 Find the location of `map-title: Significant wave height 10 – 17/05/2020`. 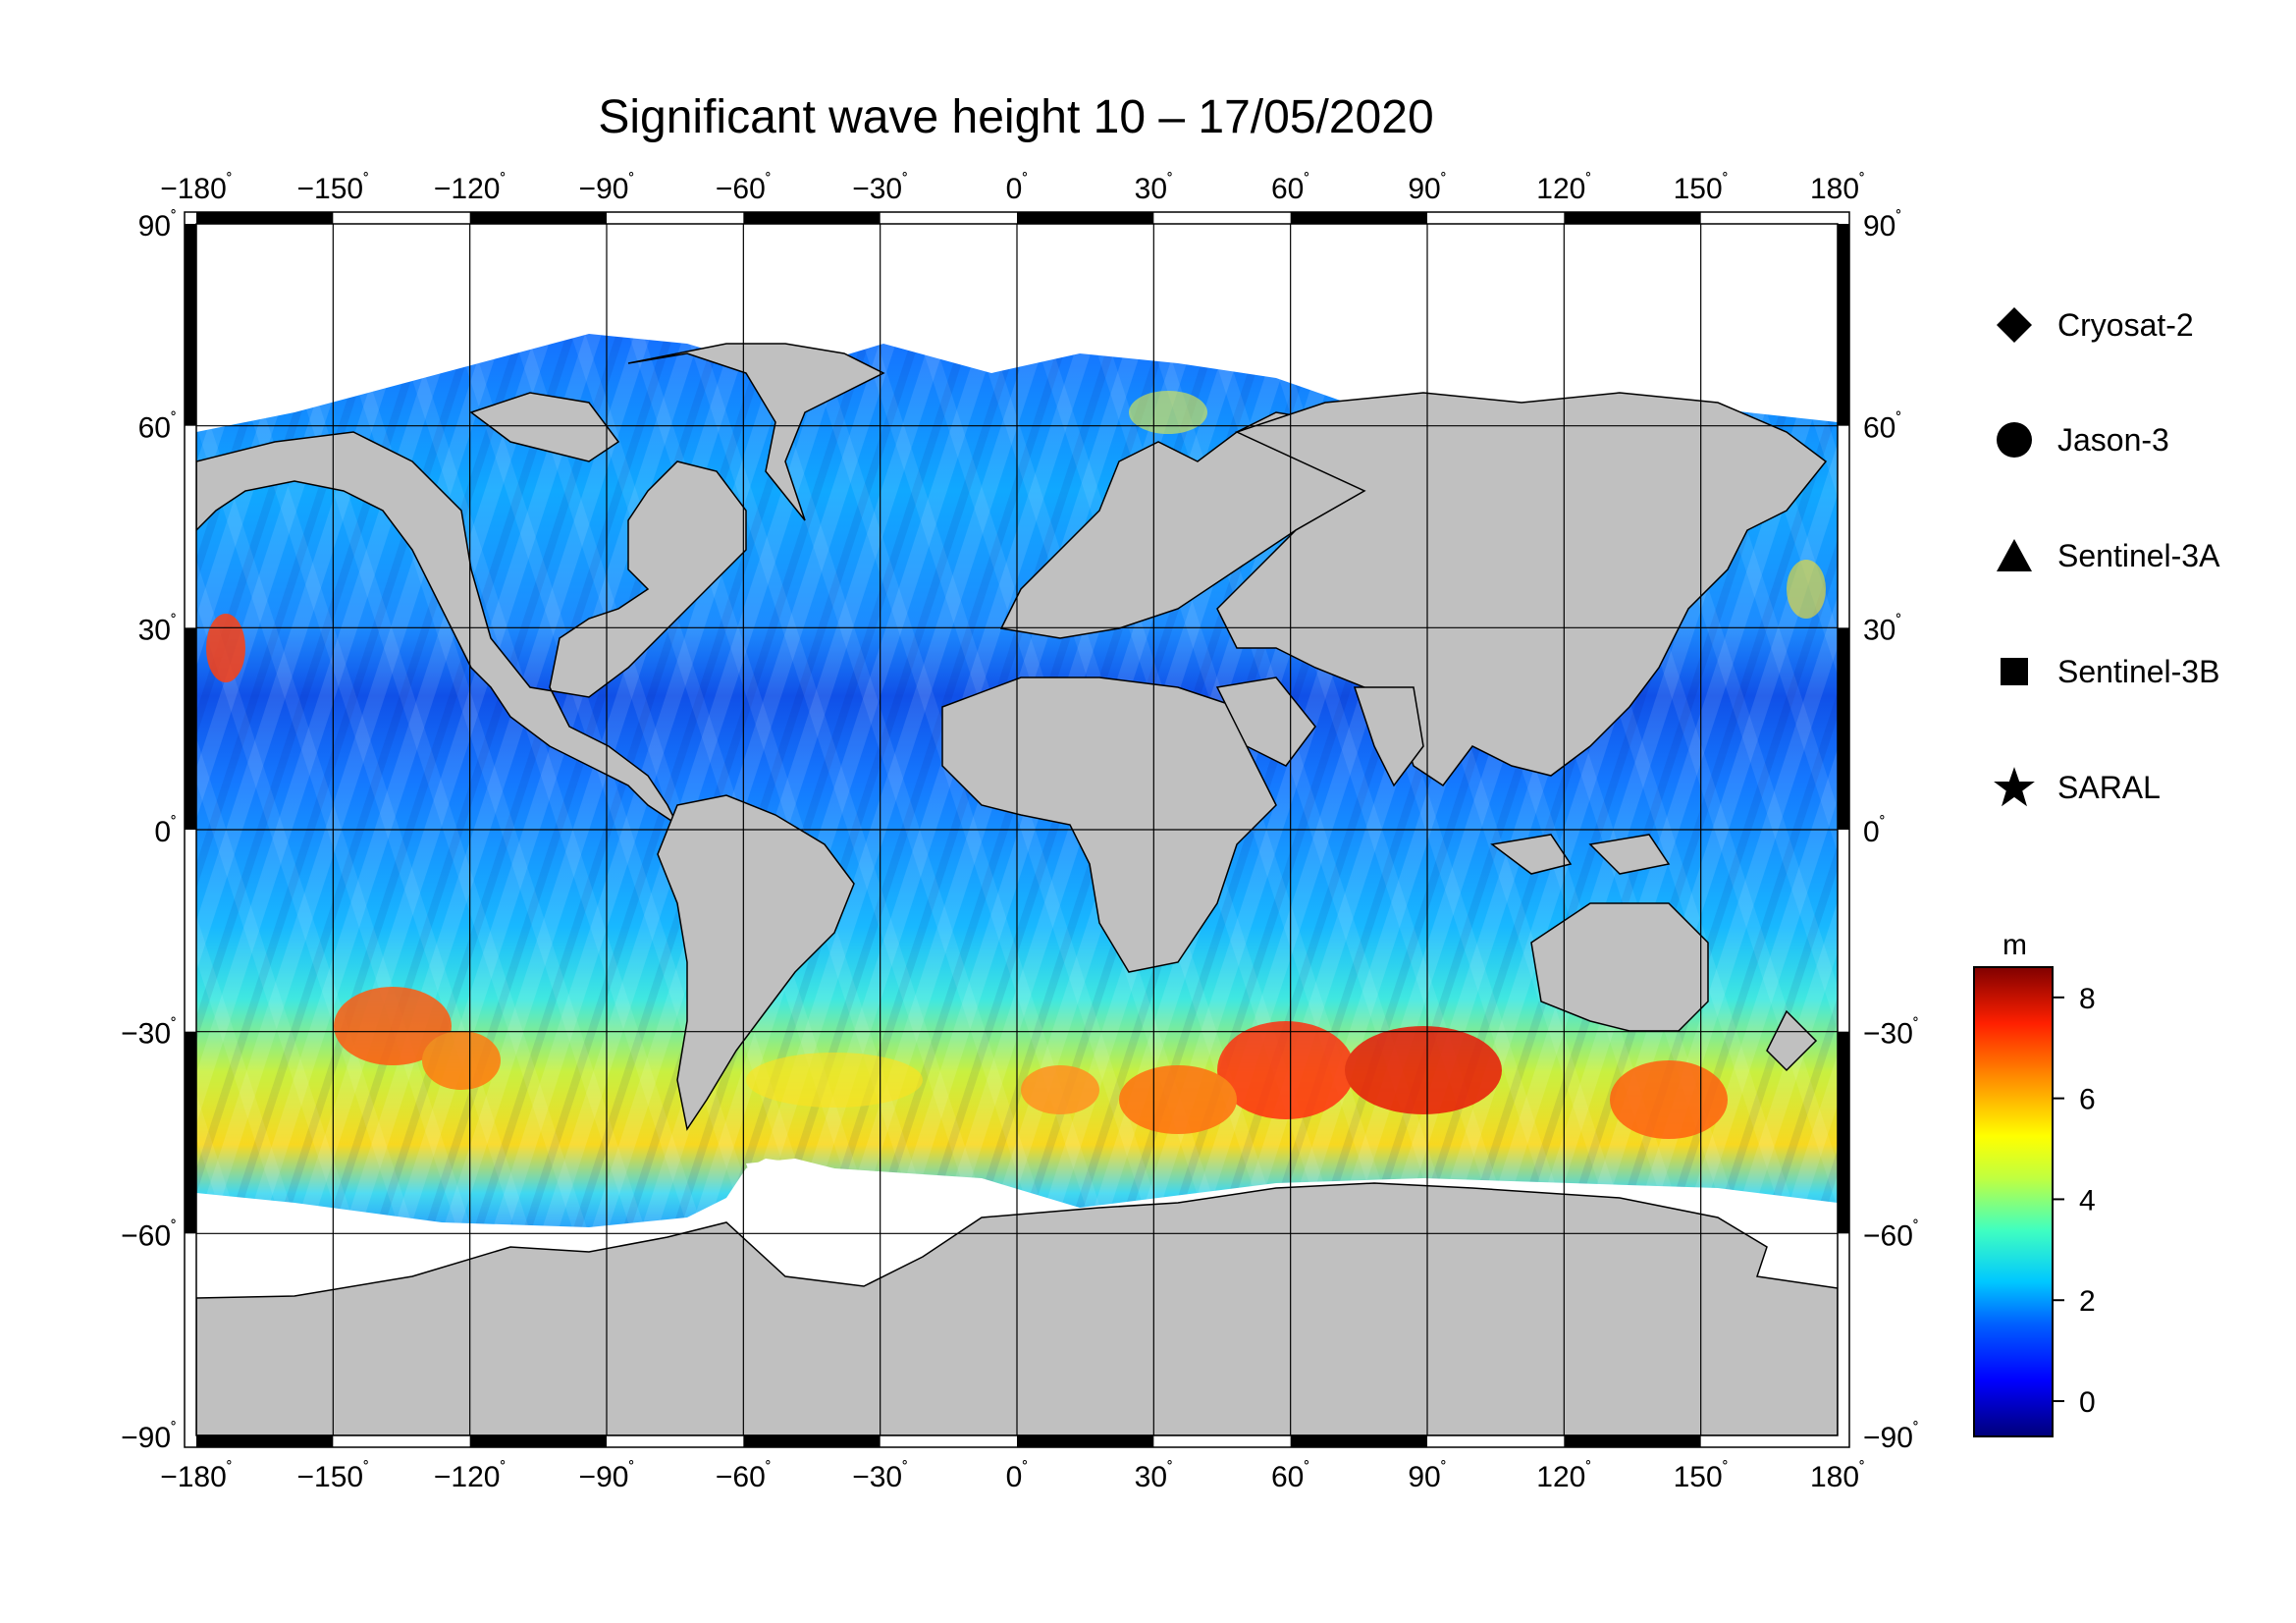

map-title: Significant wave height 10 – 17/05/2020 is located at coordinates (1016, 117).